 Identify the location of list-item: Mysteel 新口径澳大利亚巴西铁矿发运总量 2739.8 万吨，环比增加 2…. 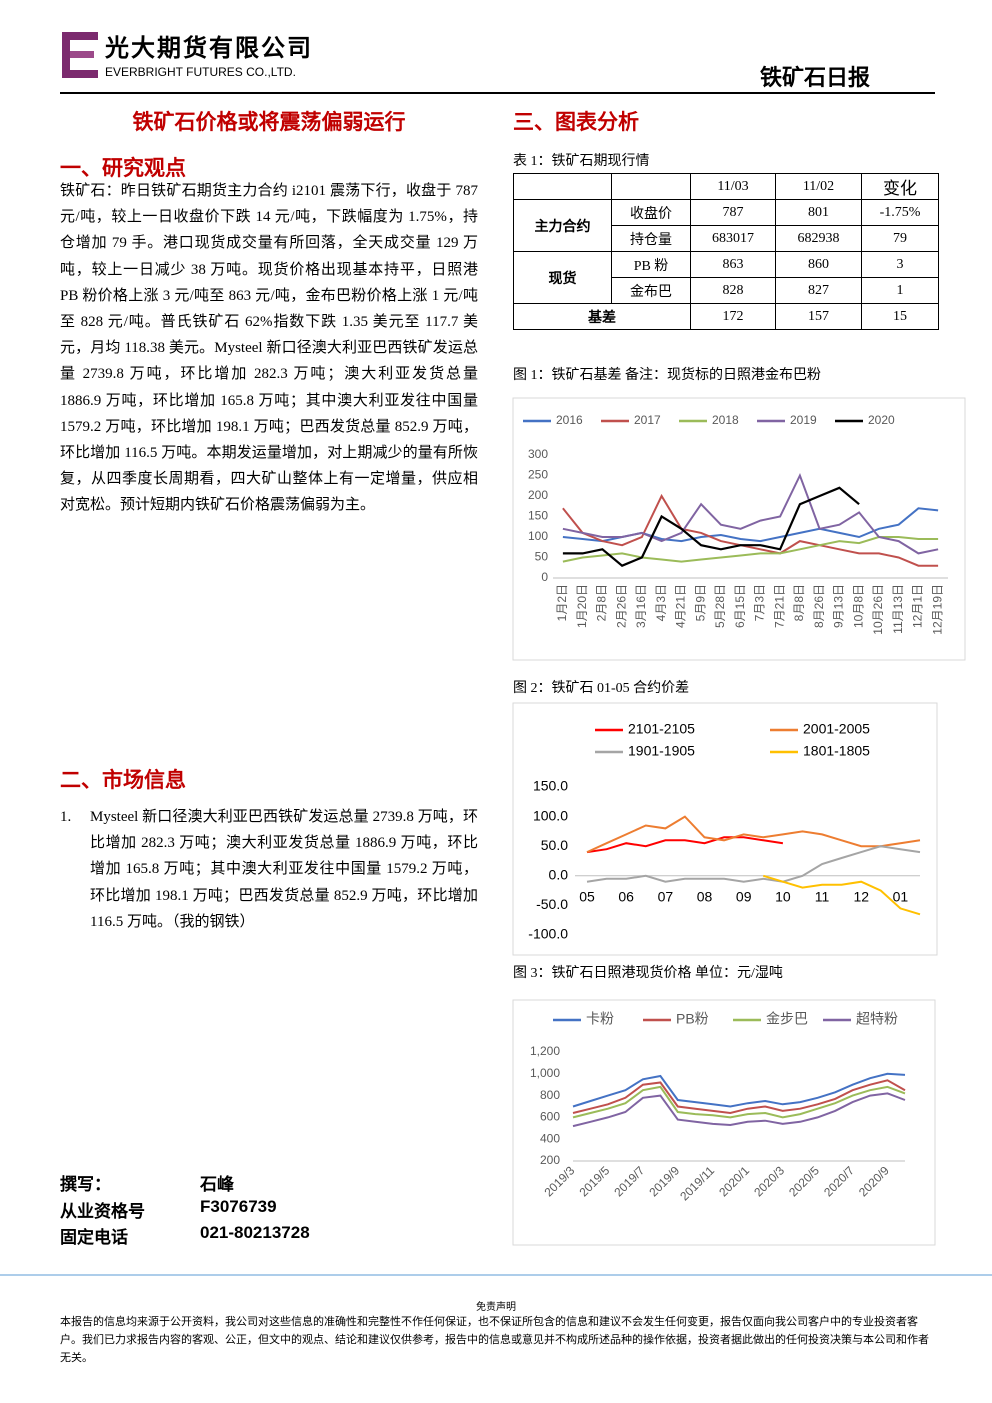
(284, 869).